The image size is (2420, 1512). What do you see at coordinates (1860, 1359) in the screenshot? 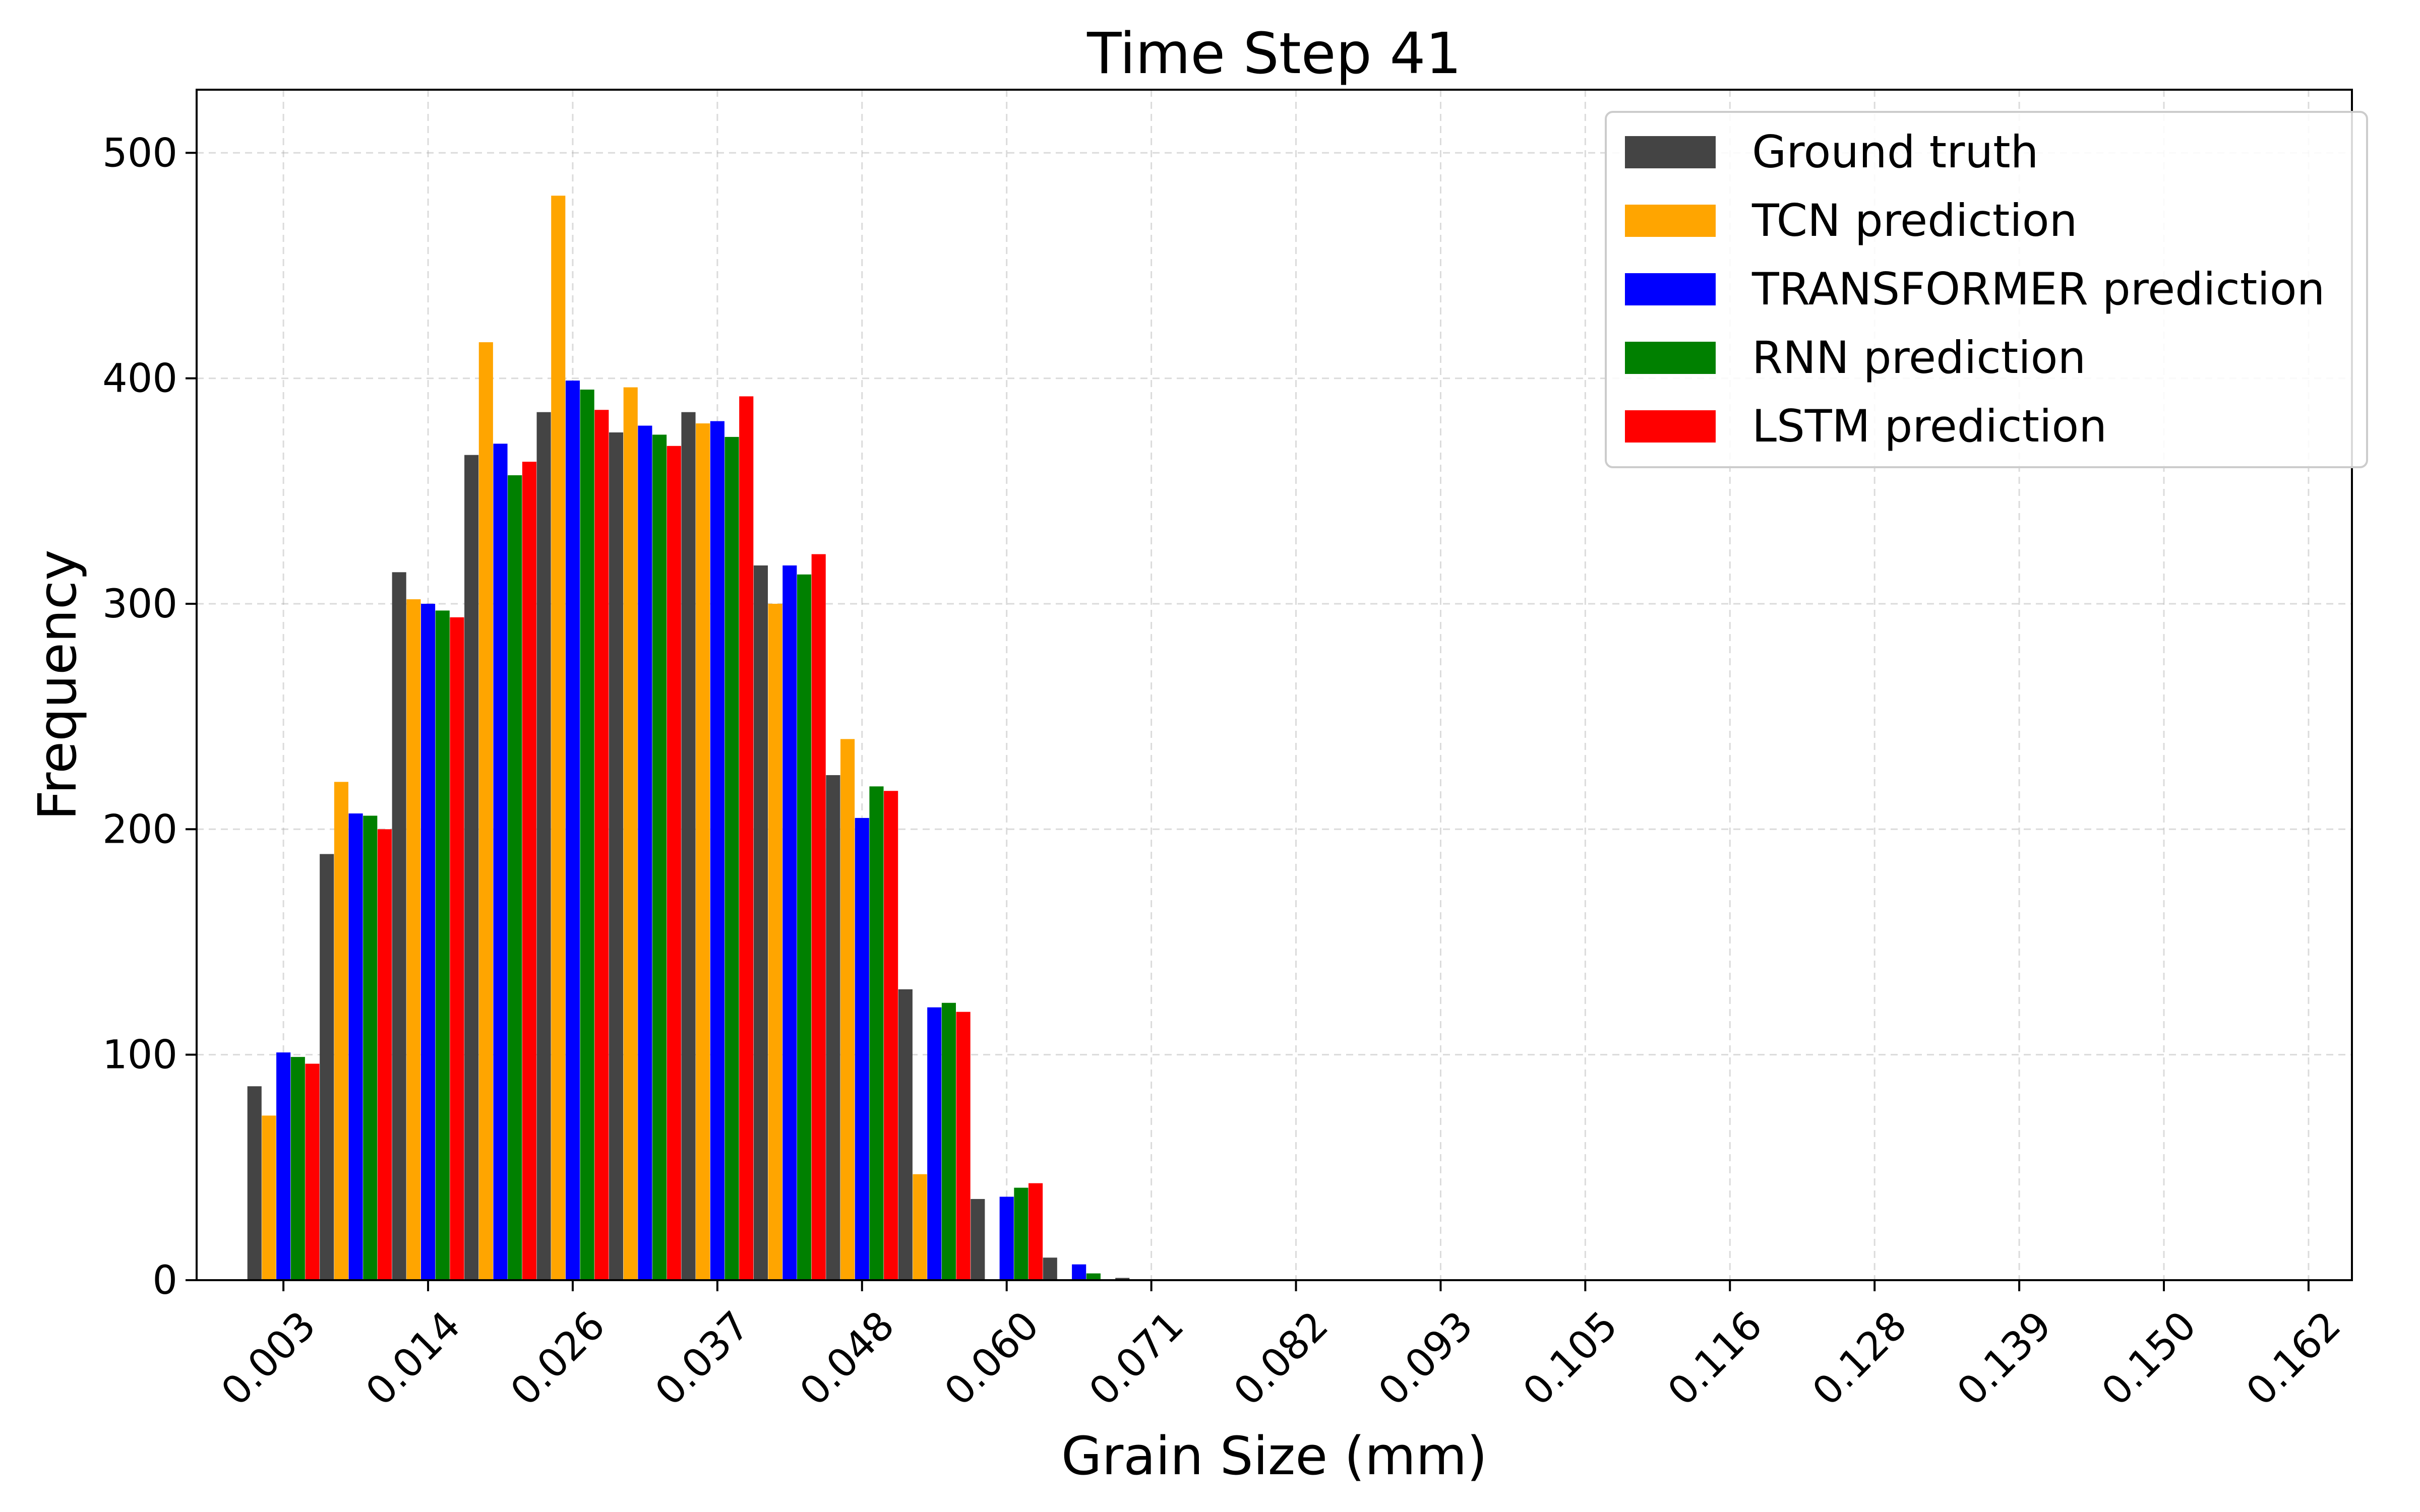
I see `x-tick-label-11: 0.128` at bounding box center [1860, 1359].